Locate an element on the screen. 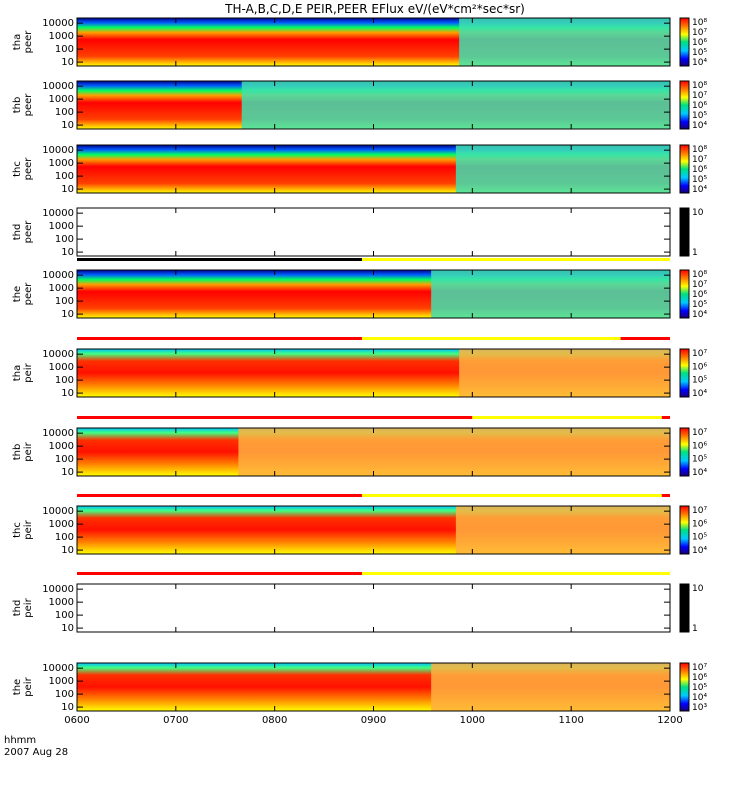 The image size is (750, 800). panel-label: thapeer is located at coordinates (23, 42).